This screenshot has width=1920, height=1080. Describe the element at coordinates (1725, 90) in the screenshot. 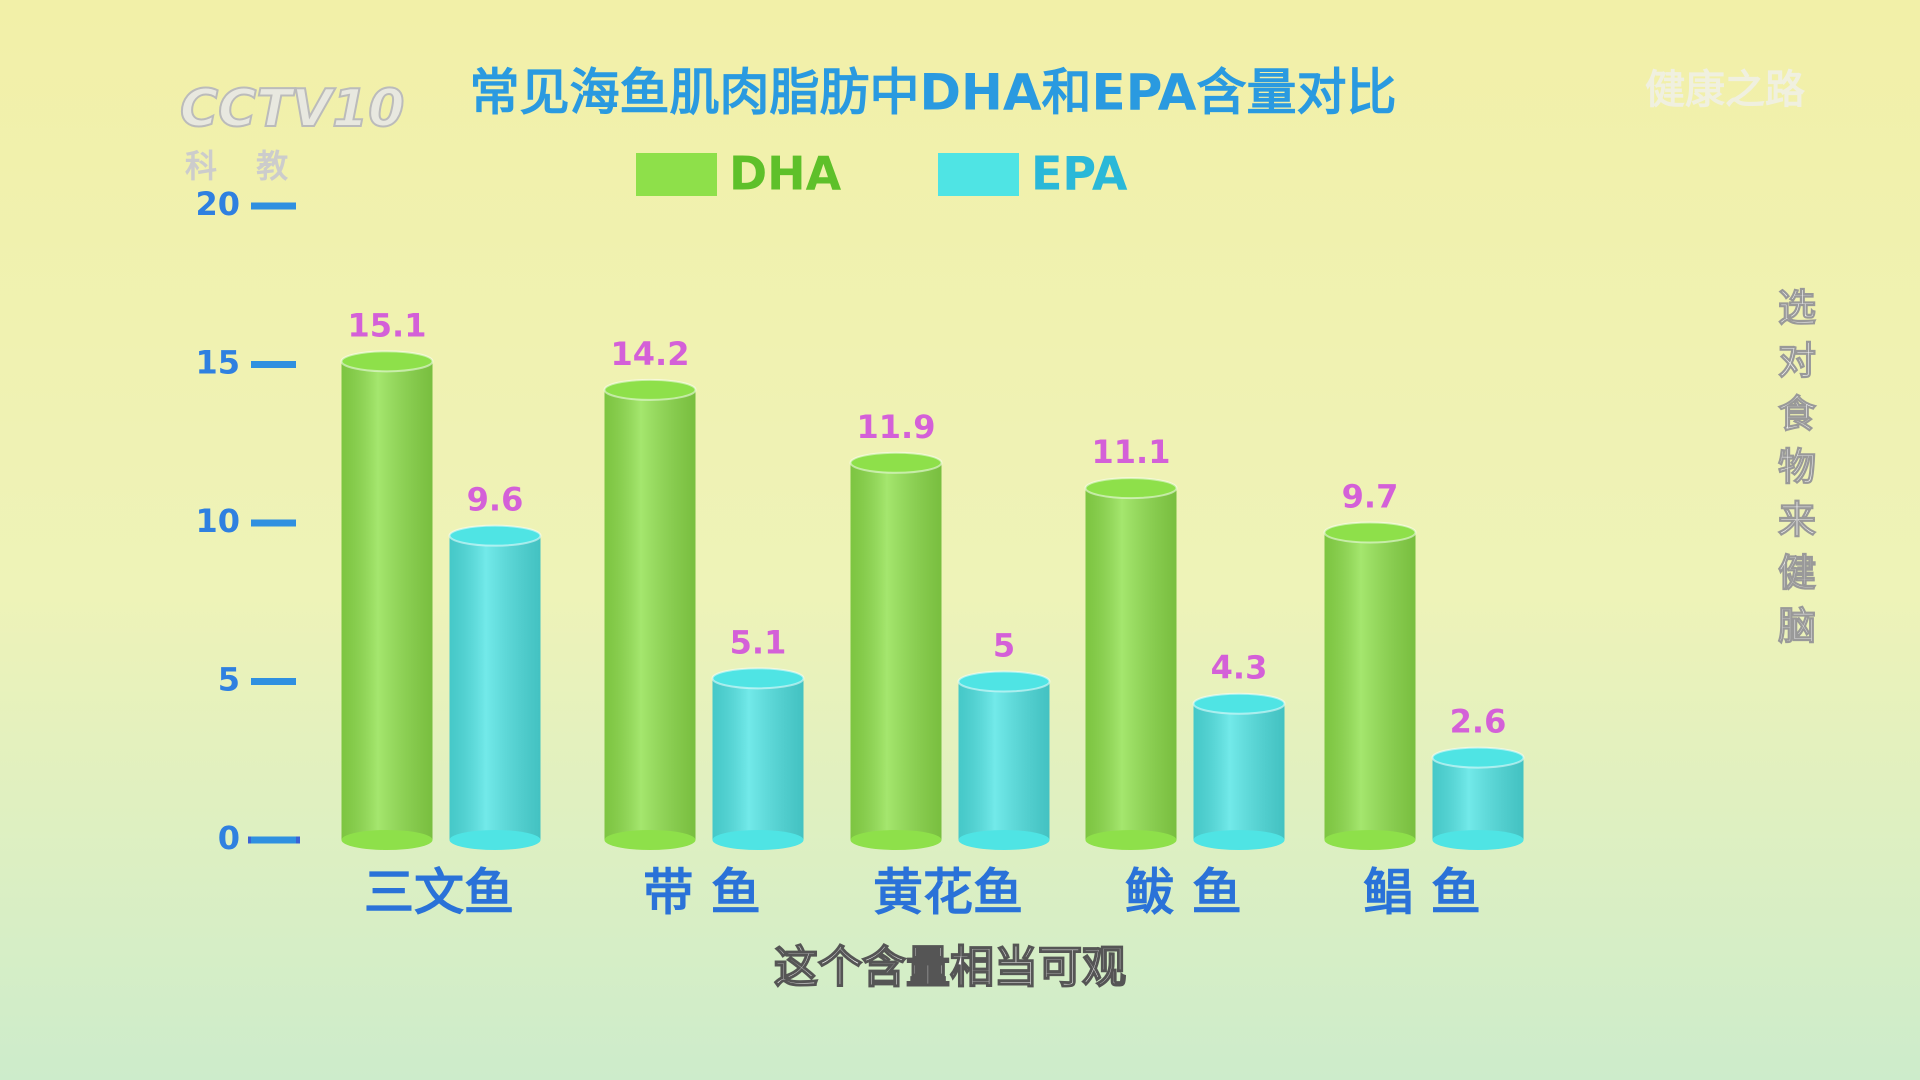

I see `program-logo: 健康之路` at that location.